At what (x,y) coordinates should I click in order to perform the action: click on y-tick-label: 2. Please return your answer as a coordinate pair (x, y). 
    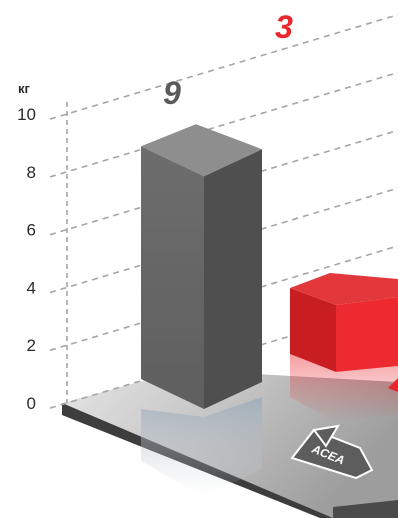
    Looking at the image, I should click on (31, 345).